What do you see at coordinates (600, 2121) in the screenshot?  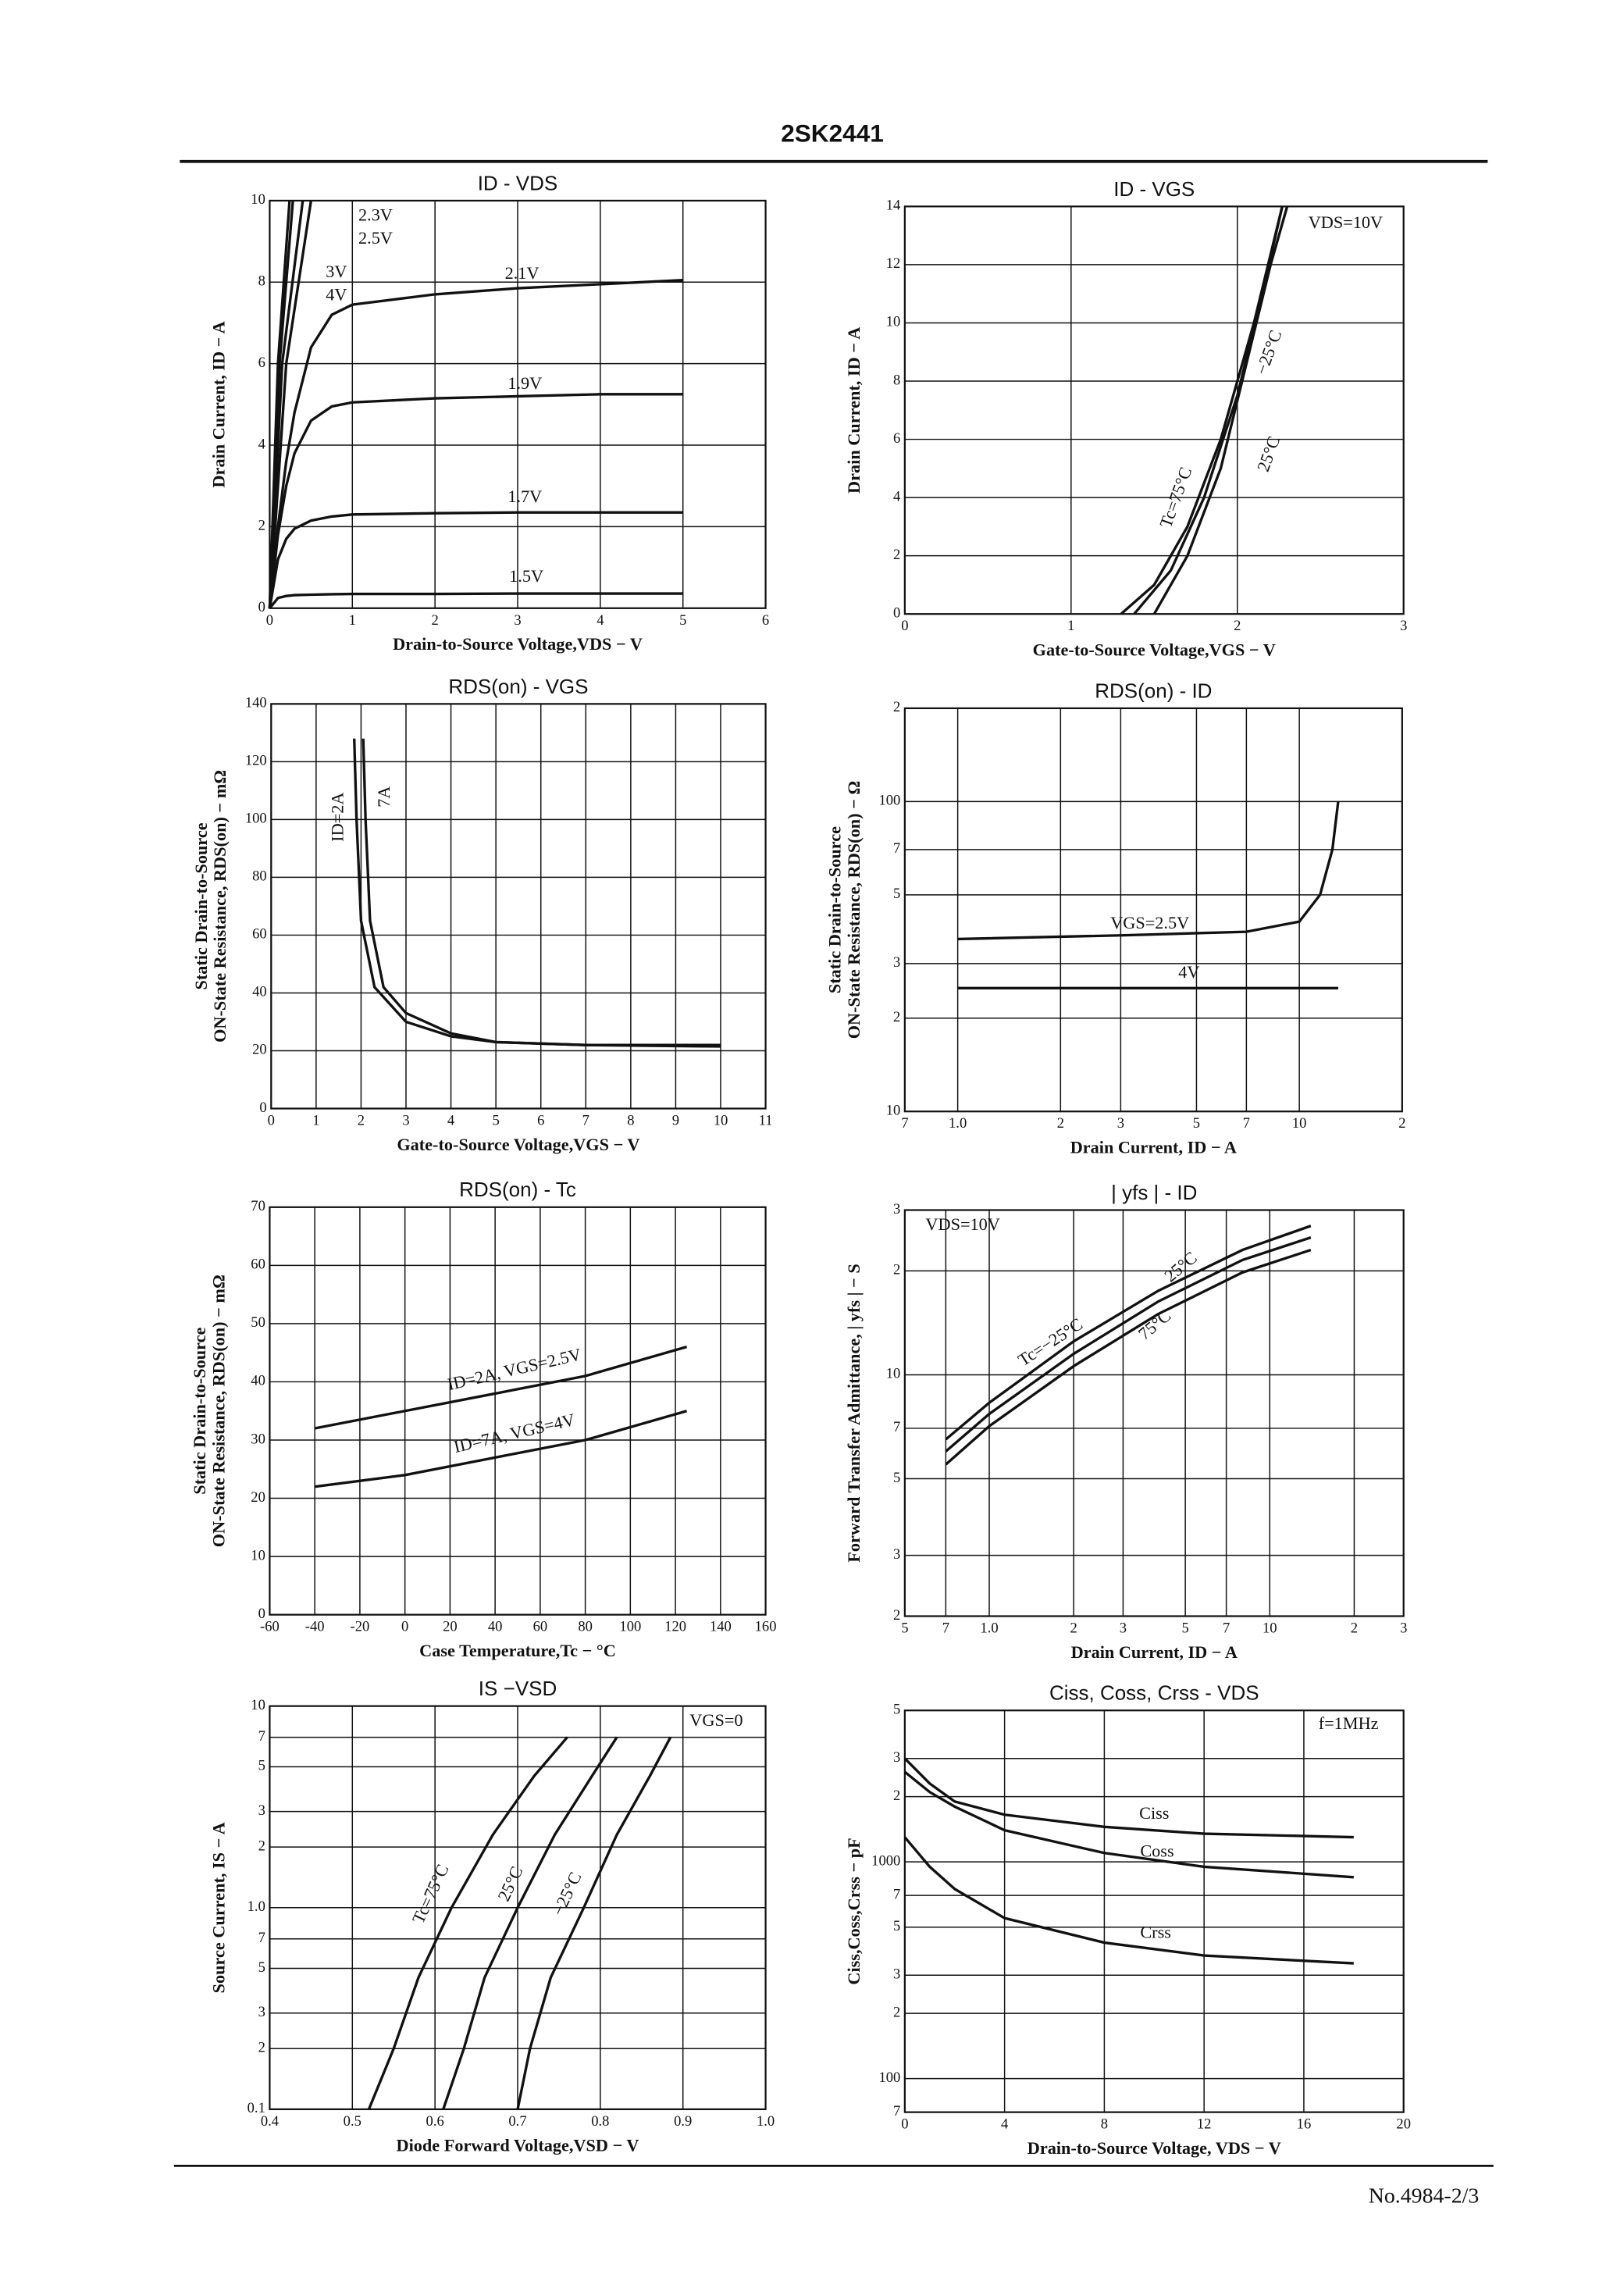 I see `x-tick-label: 0.8` at bounding box center [600, 2121].